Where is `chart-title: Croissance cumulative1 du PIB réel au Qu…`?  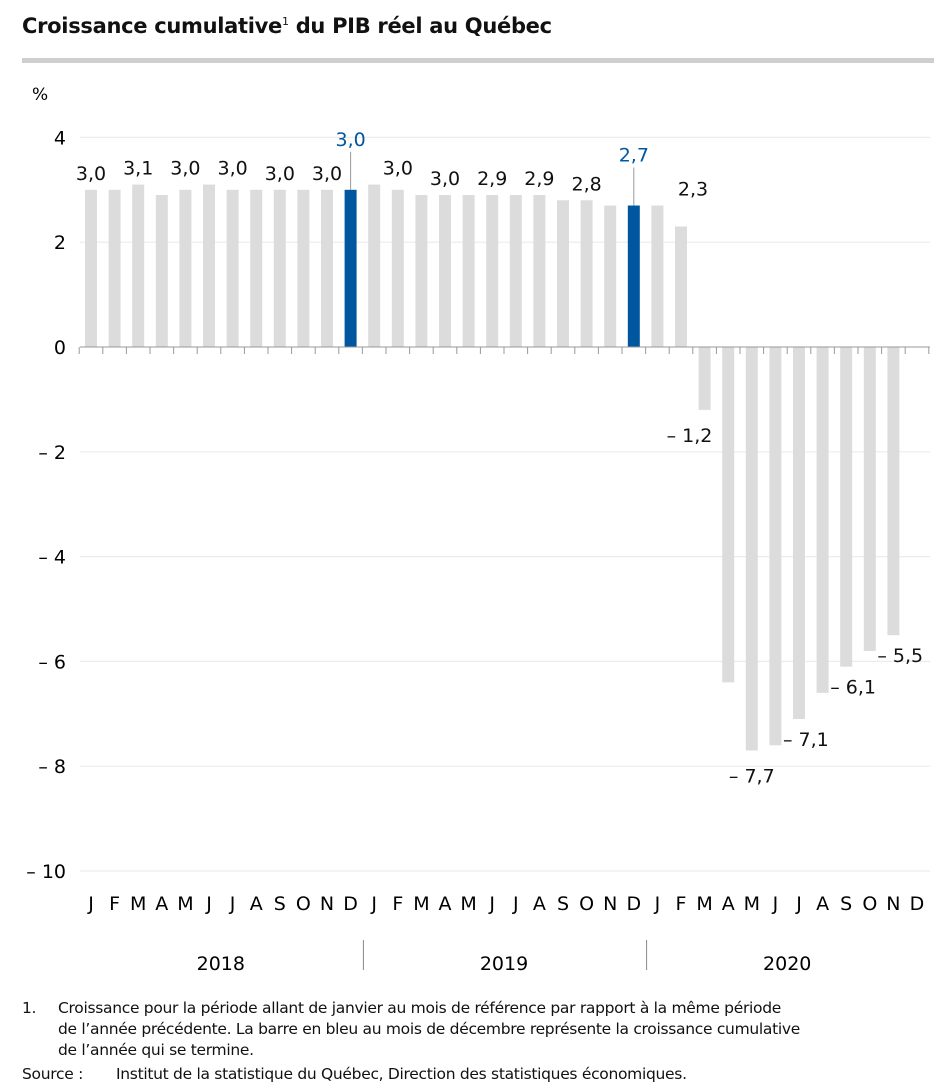 chart-title: Croissance cumulative1 du PIB réel au Qu… is located at coordinates (287, 26).